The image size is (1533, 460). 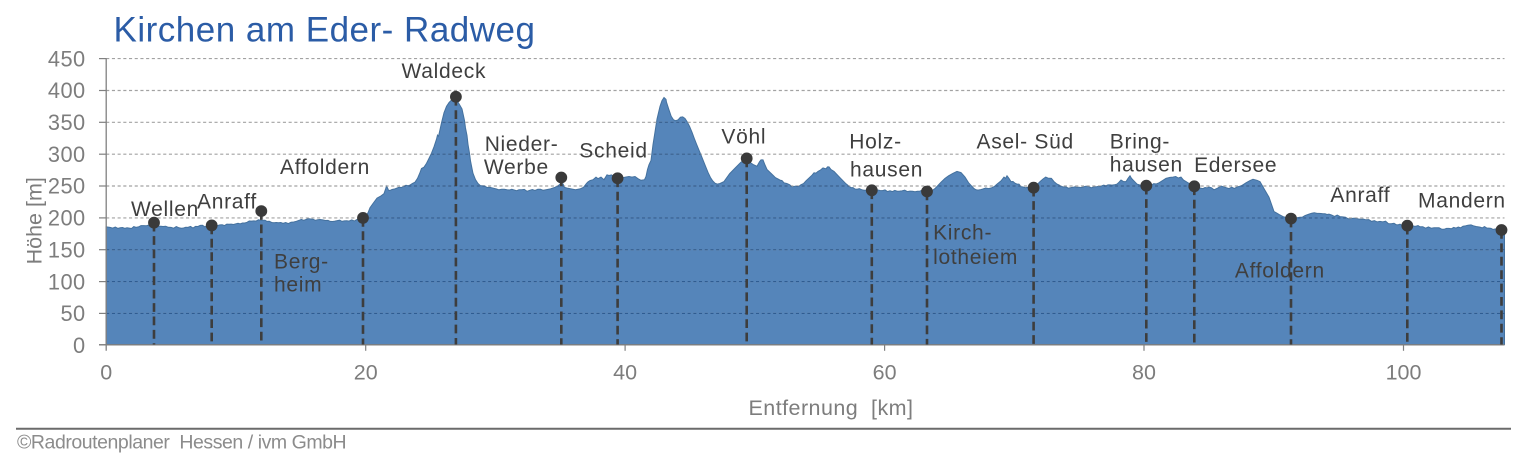 I want to click on svg-text: Berg-, so click(x=301, y=261).